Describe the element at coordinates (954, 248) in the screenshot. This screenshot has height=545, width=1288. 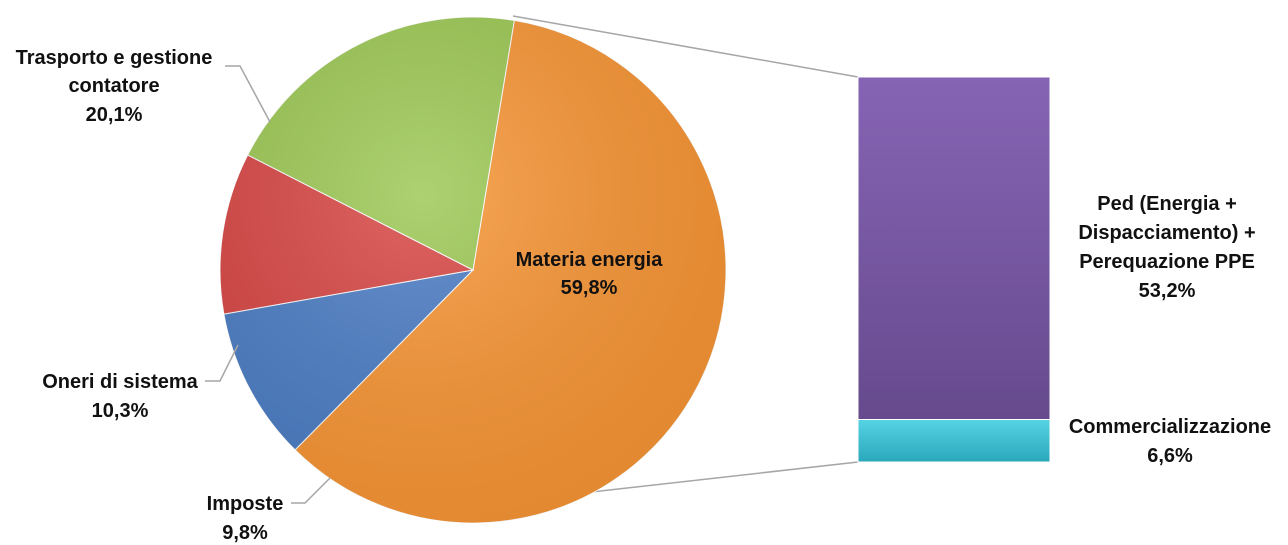
I see `bar-segment-ped` at that location.